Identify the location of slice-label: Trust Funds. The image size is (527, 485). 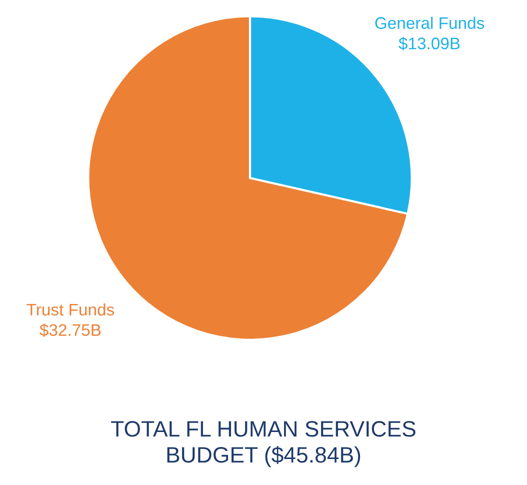
(70, 309).